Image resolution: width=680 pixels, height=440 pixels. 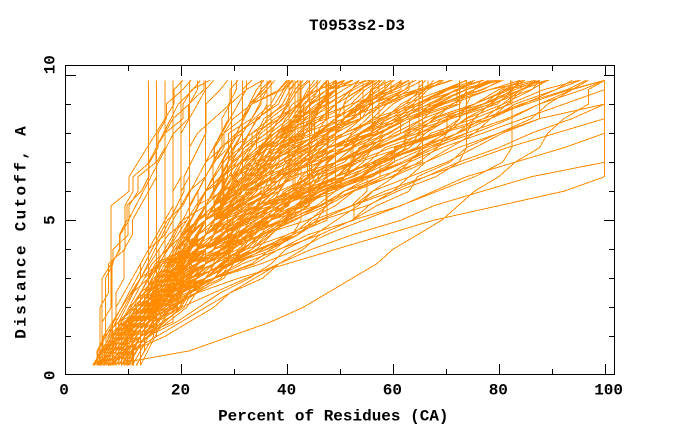 I want to click on svg-text: T0953s2-D3, so click(x=357, y=26).